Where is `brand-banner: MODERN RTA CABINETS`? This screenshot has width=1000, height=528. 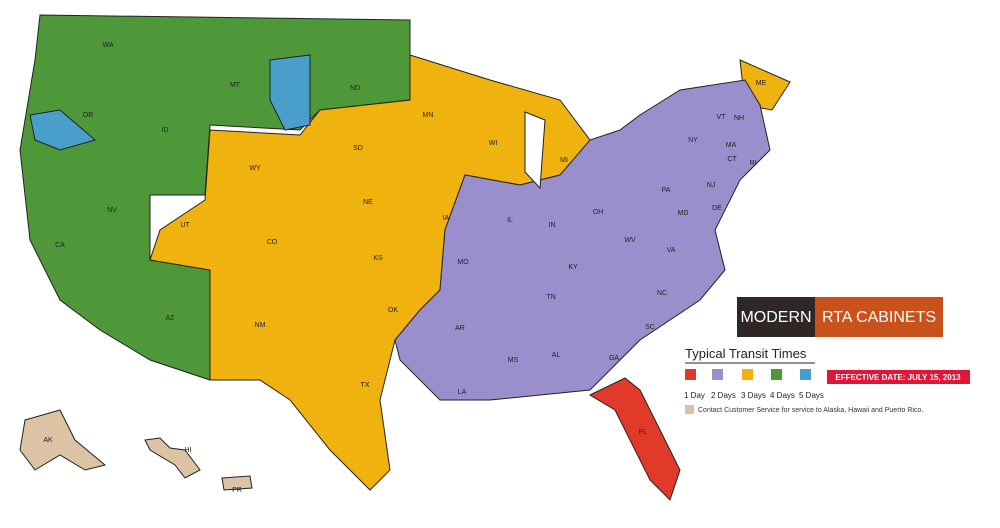 brand-banner: MODERN RTA CABINETS is located at coordinates (840, 317).